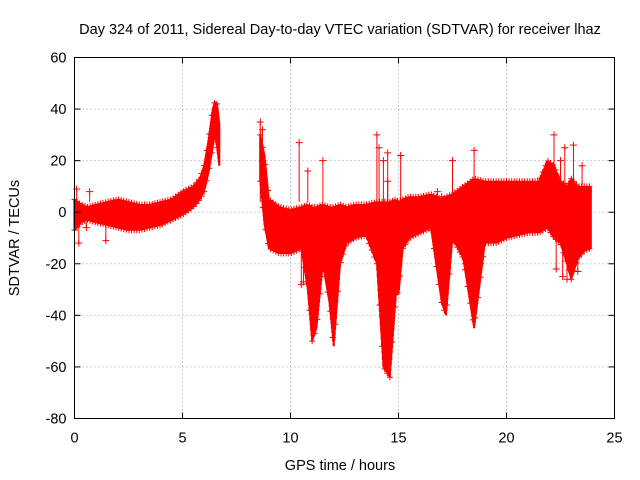  What do you see at coordinates (182, 439) in the screenshot?
I see `x-tick-label: 5` at bounding box center [182, 439].